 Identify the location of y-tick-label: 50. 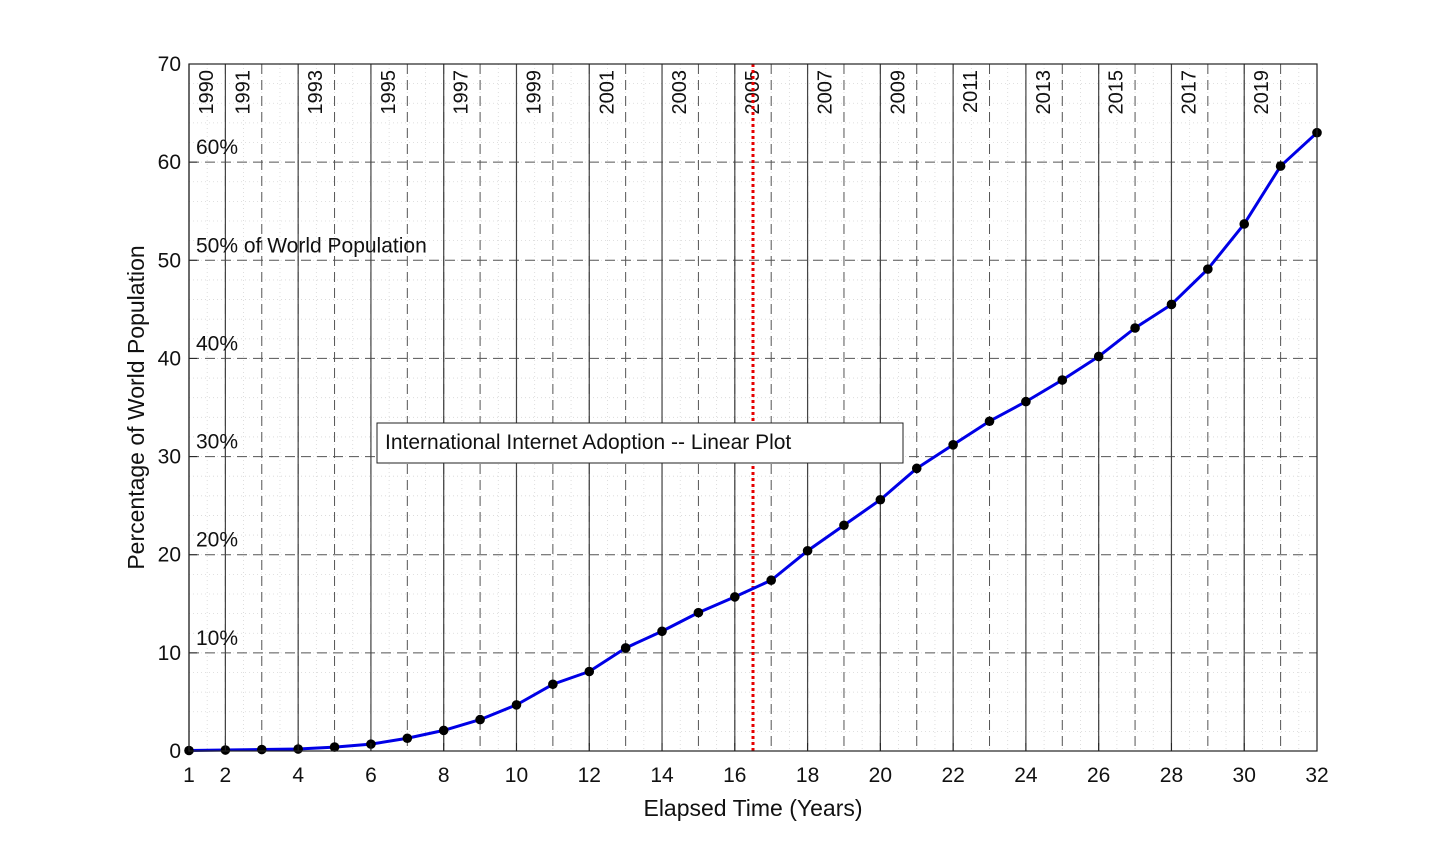
(169, 260).